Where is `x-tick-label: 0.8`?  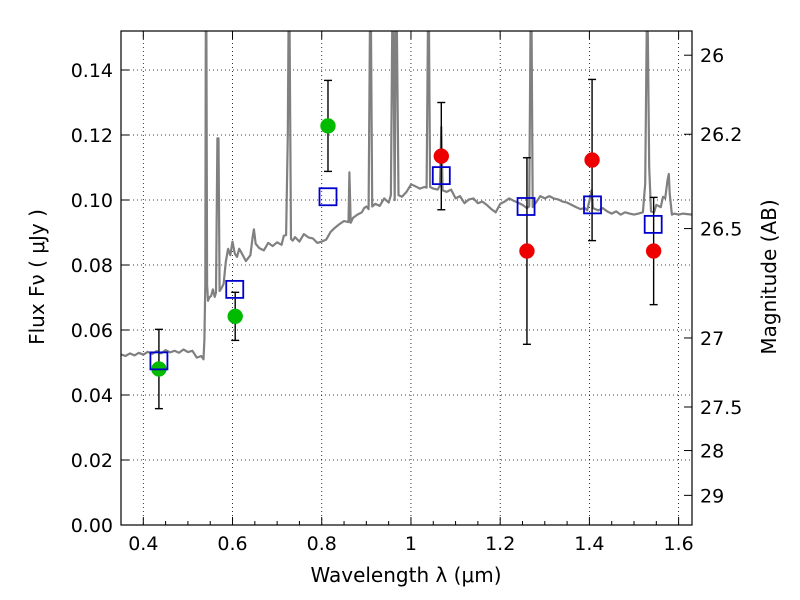
x-tick-label: 0.8 is located at coordinates (322, 544).